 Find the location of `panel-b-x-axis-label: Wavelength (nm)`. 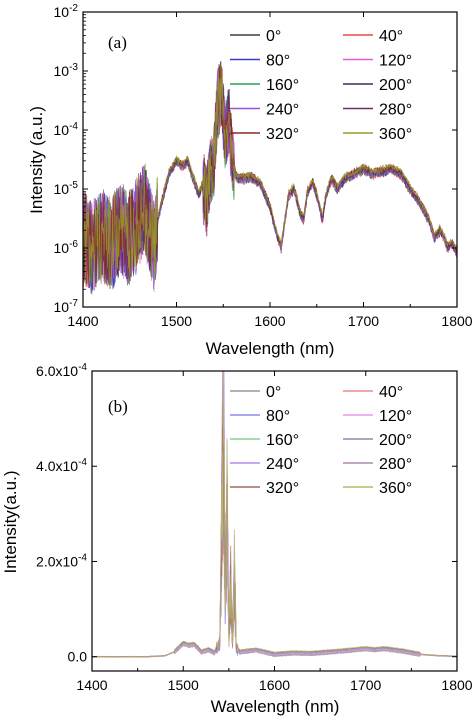

panel-b-x-axis-label: Wavelength (nm) is located at coordinates (275, 706).